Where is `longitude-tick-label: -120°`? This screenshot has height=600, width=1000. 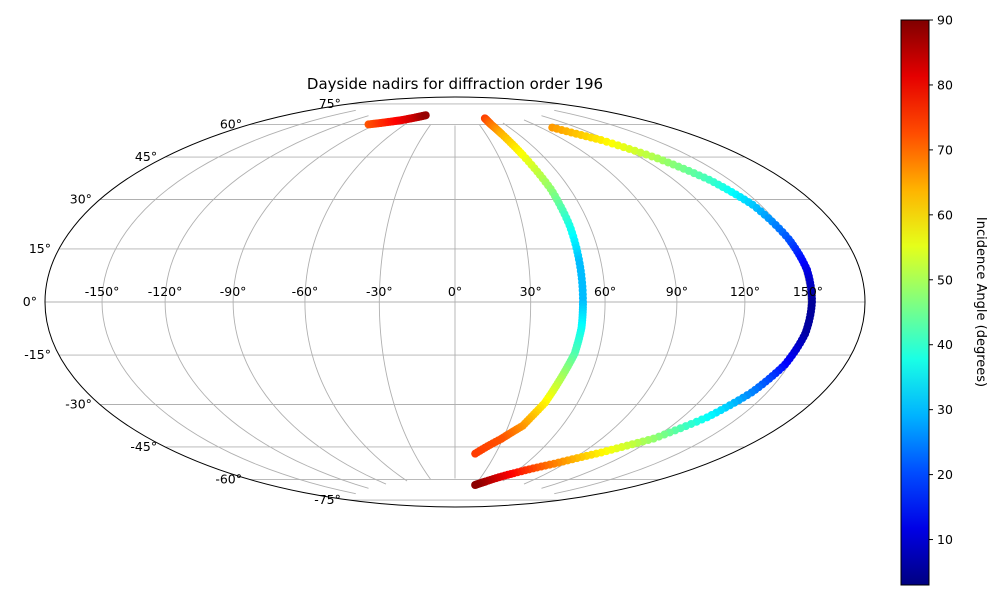 longitude-tick-label: -120° is located at coordinates (165, 291).